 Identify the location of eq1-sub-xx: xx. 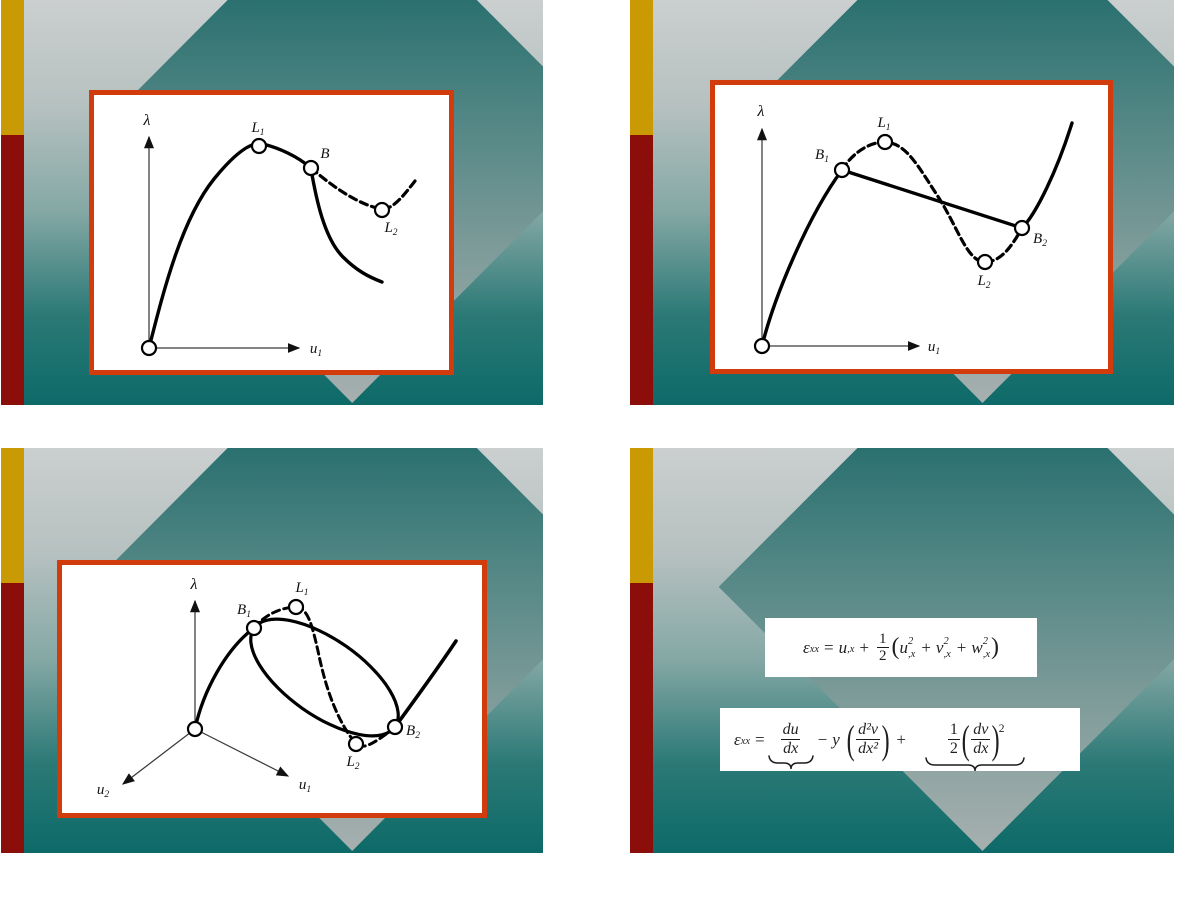
(814, 649).